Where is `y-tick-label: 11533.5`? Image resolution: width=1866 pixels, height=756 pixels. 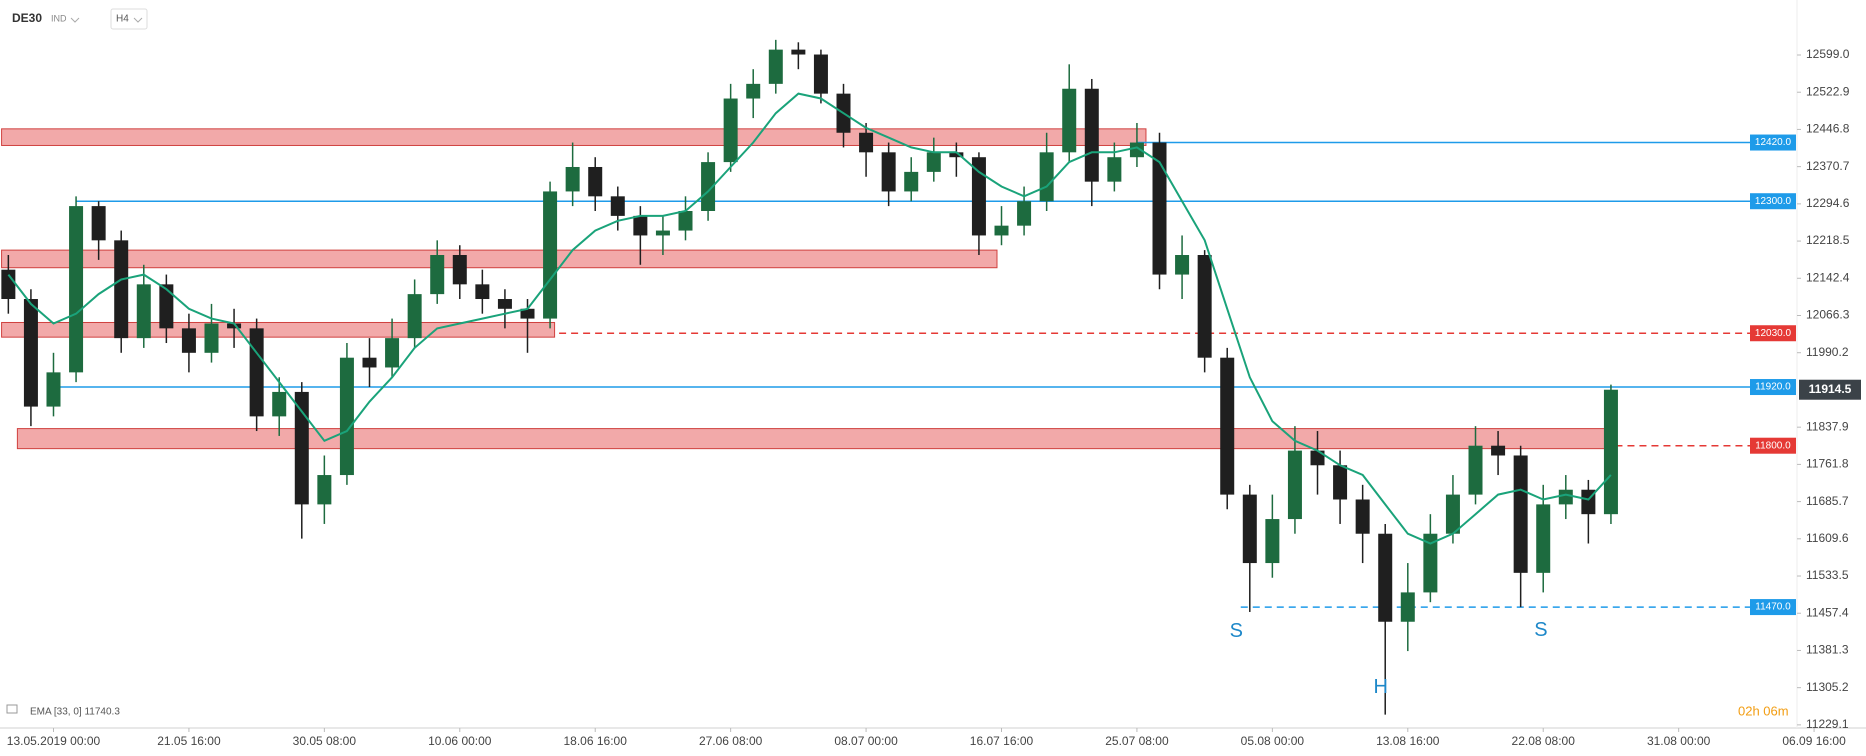
y-tick-label: 11533.5 is located at coordinates (1827, 575).